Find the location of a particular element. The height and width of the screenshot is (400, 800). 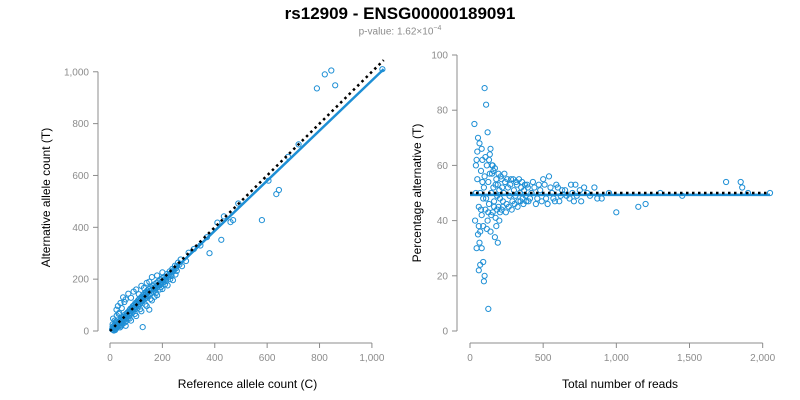

right-x-tick-label: 0 is located at coordinates (470, 358).